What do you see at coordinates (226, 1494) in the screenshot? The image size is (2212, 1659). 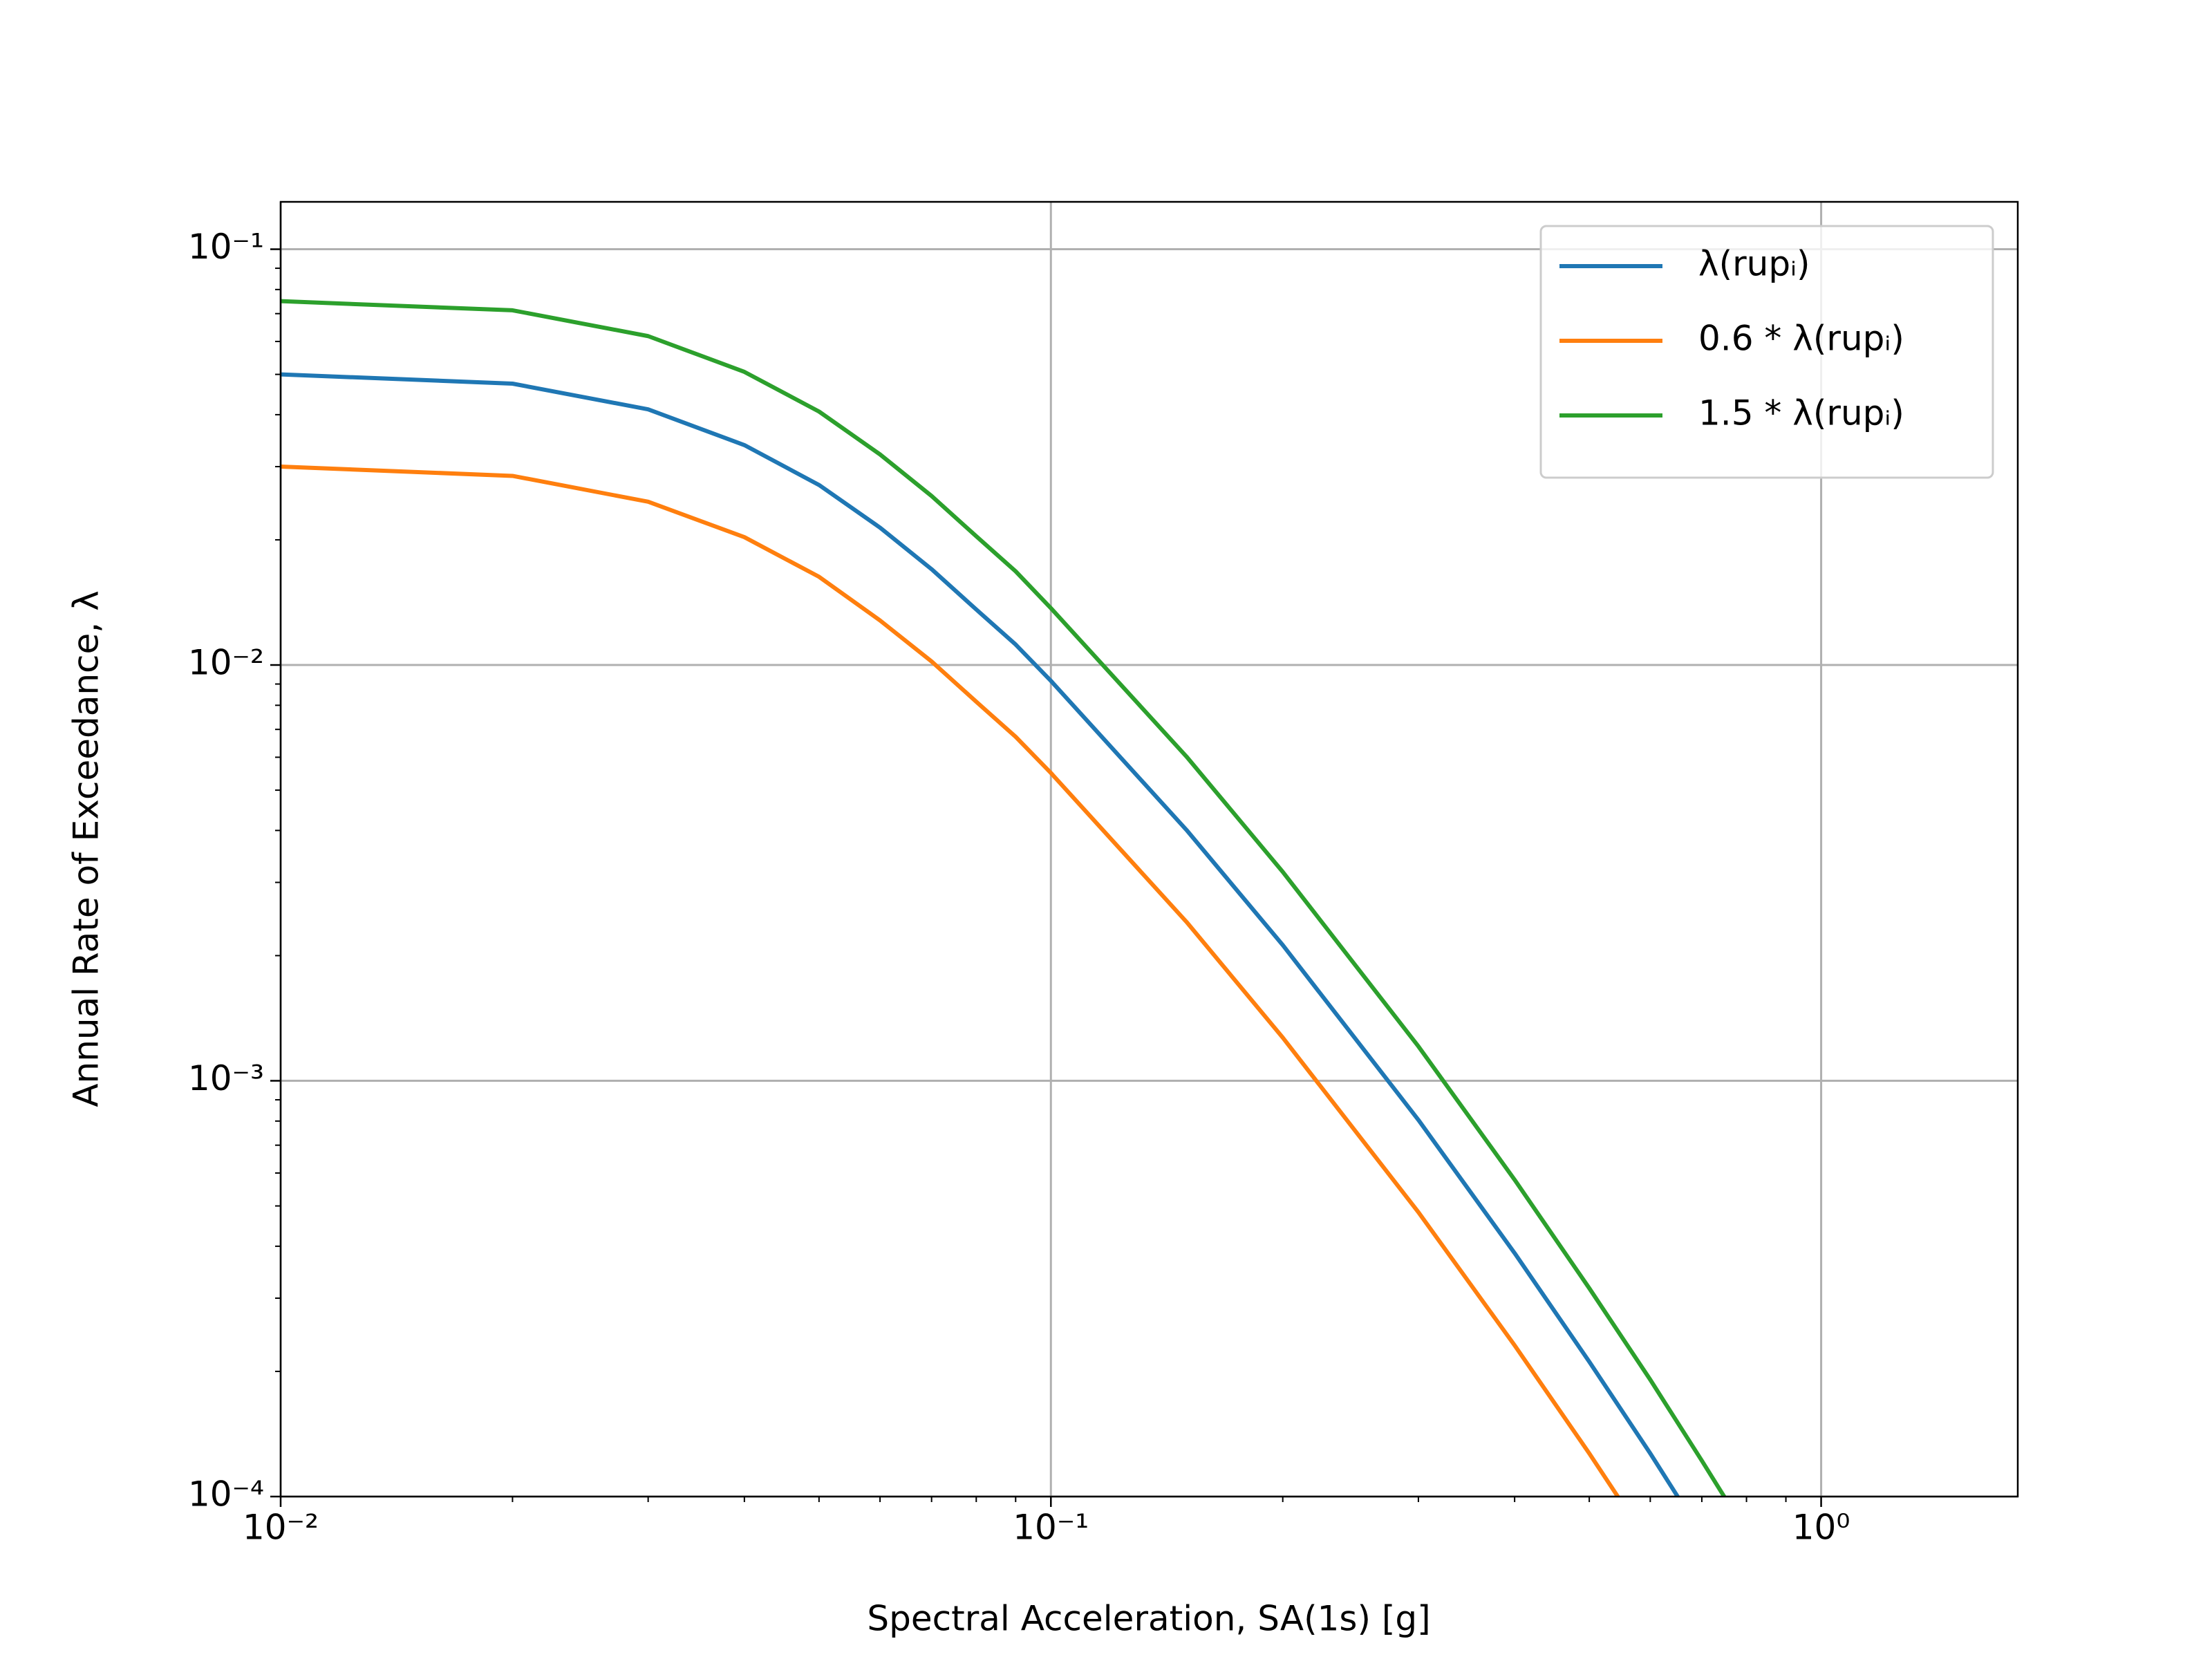 I see `y-tick-label: 10⁻⁴` at bounding box center [226, 1494].